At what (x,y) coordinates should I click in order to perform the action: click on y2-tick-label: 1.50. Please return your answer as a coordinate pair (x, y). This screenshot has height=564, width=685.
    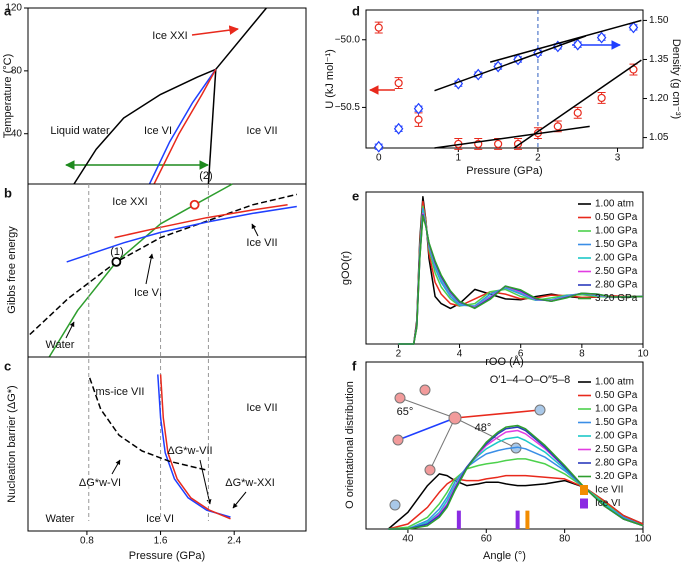
    Looking at the image, I should click on (659, 20).